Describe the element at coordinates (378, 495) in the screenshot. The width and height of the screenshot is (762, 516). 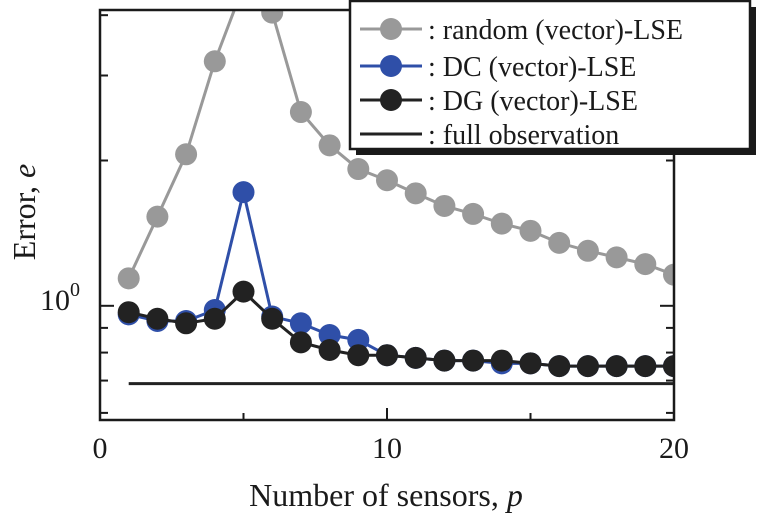
I see `x-axis-label-text: Number of sensors,` at that location.